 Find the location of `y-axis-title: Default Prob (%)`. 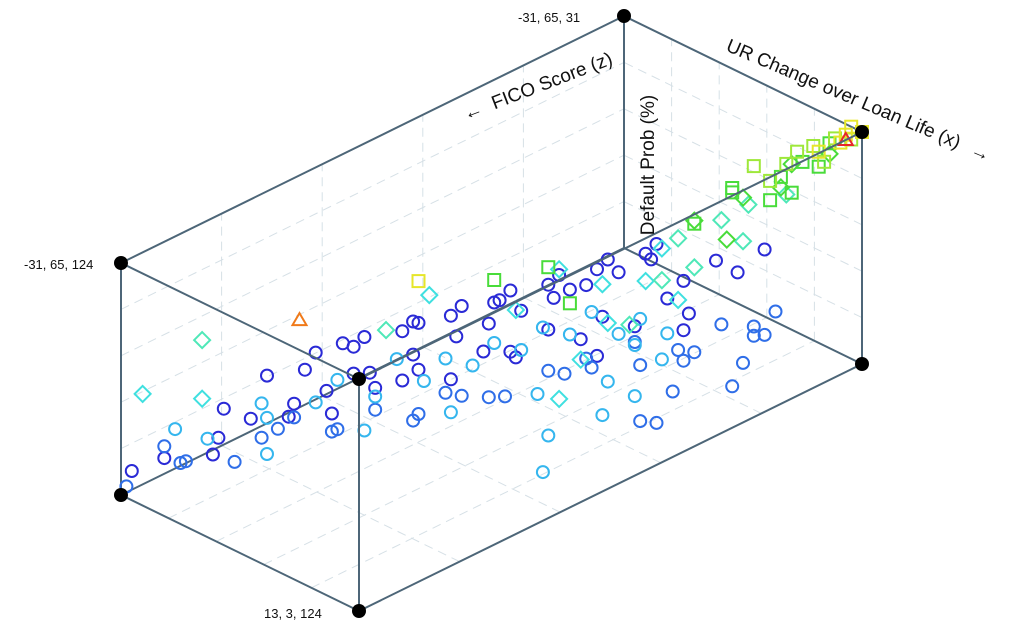

y-axis-title: Default Prob (%) is located at coordinates (648, 165).